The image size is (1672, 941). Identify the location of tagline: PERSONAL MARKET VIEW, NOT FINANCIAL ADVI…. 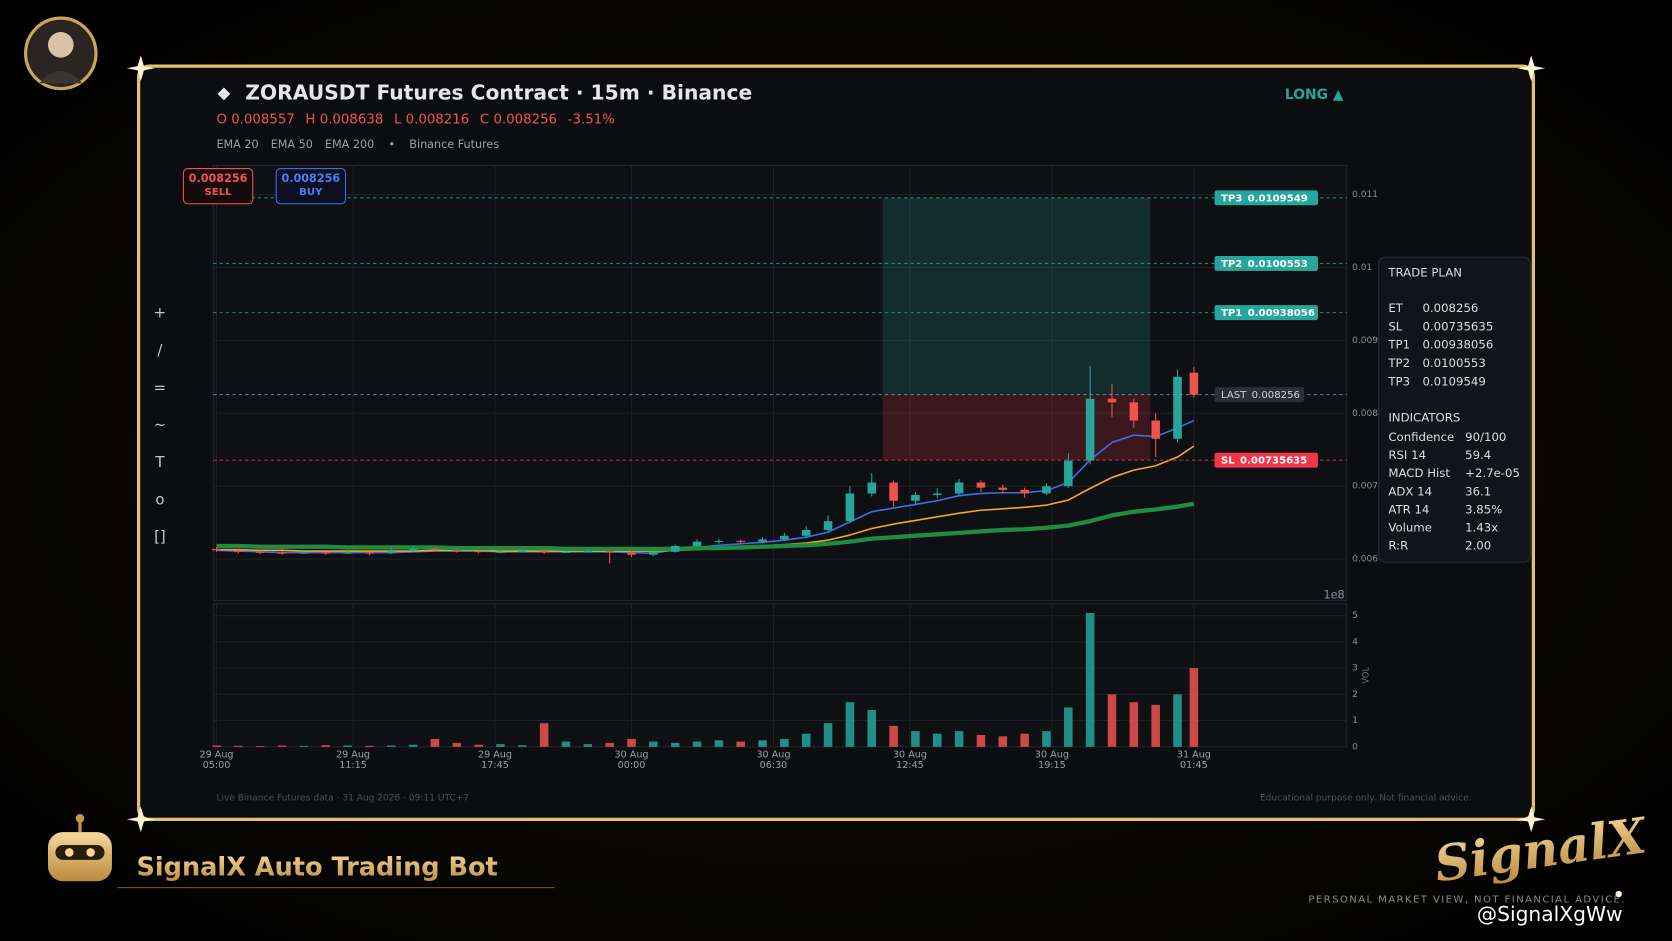
(1467, 899).